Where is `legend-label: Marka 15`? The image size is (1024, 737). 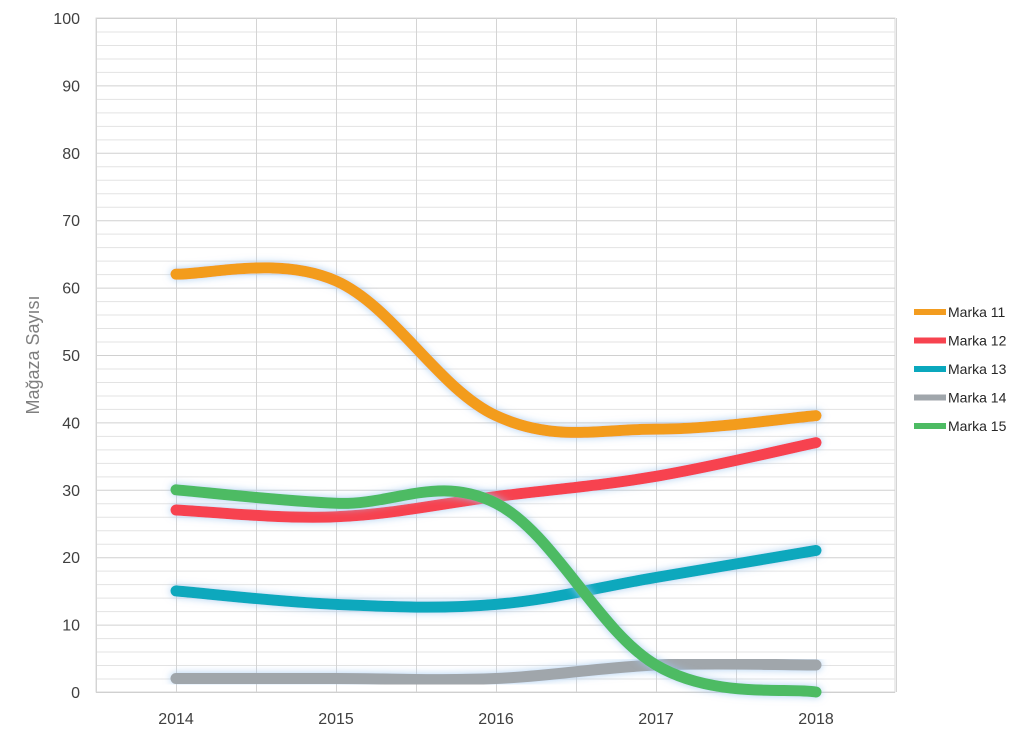 legend-label: Marka 15 is located at coordinates (977, 426).